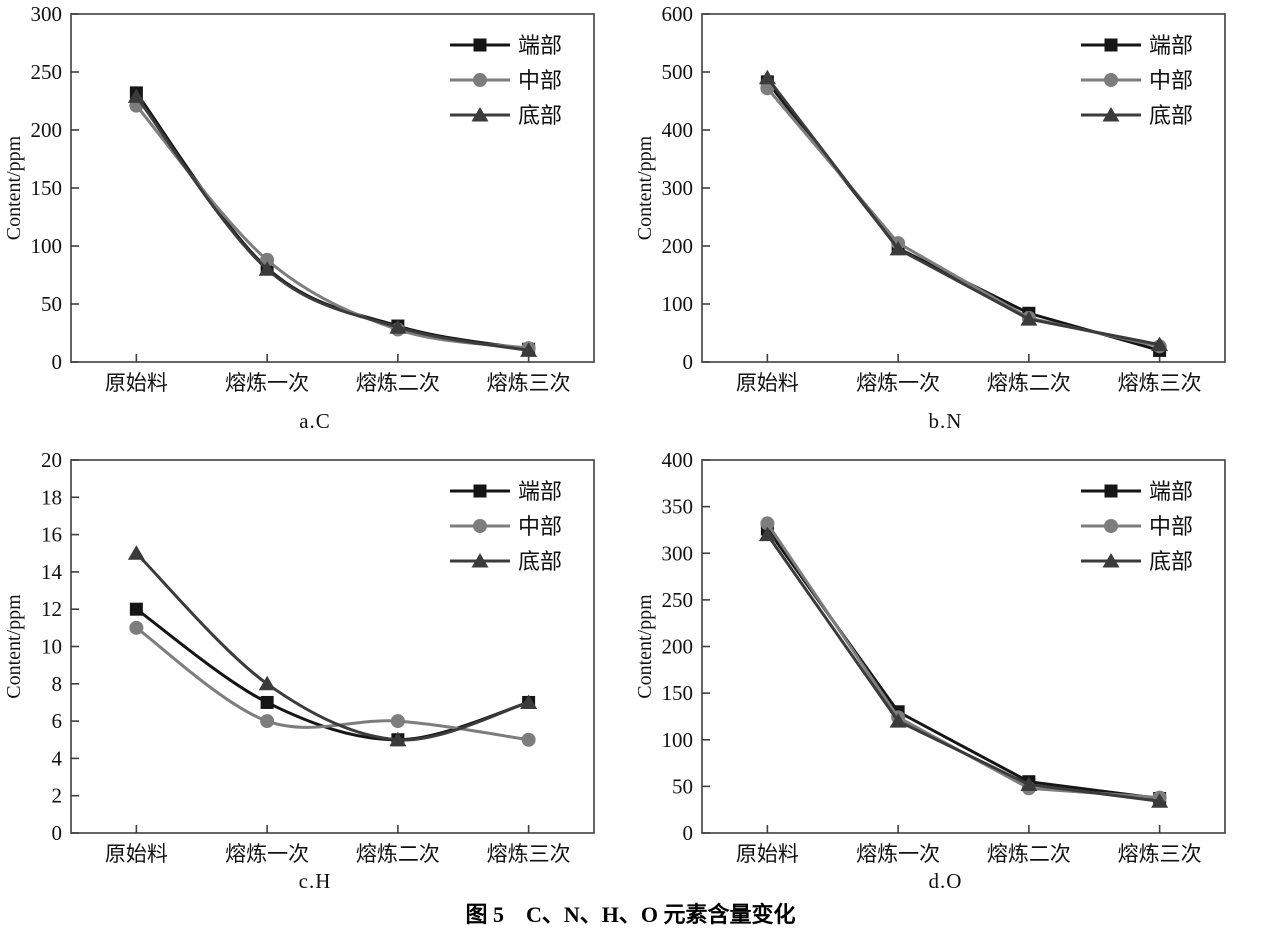 The width and height of the screenshot is (1261, 936). I want to click on y-tick-label: 14, so click(52, 572).